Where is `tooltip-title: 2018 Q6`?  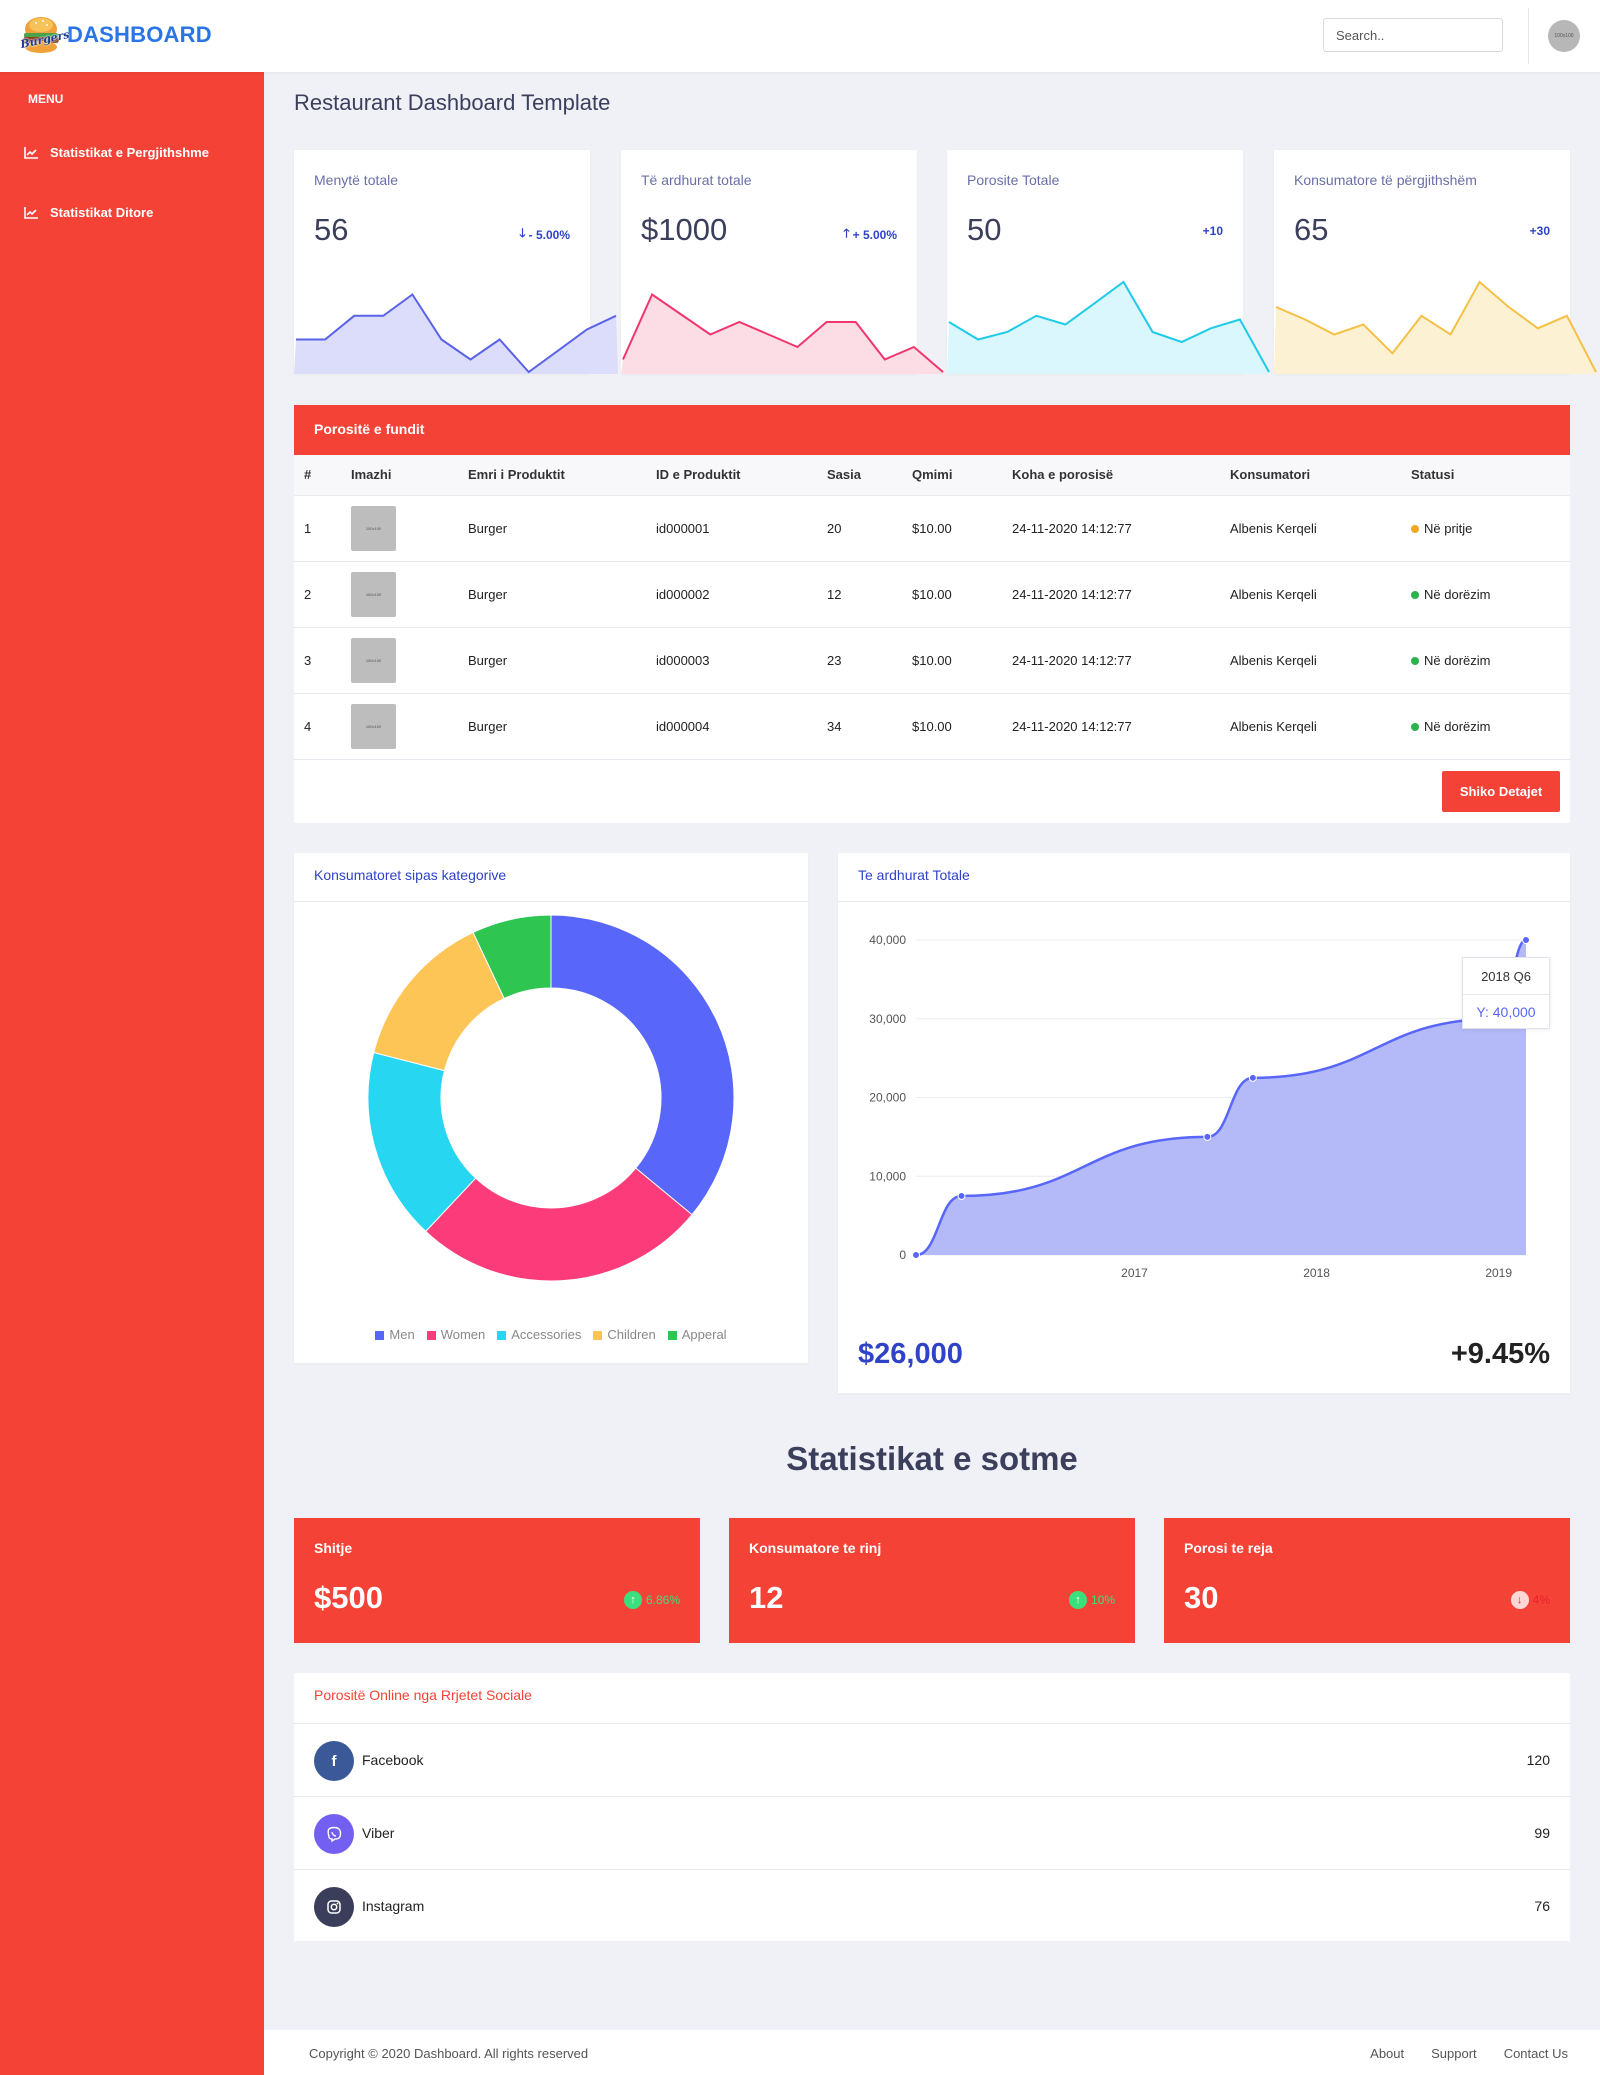 tooltip-title: 2018 Q6 is located at coordinates (1506, 976).